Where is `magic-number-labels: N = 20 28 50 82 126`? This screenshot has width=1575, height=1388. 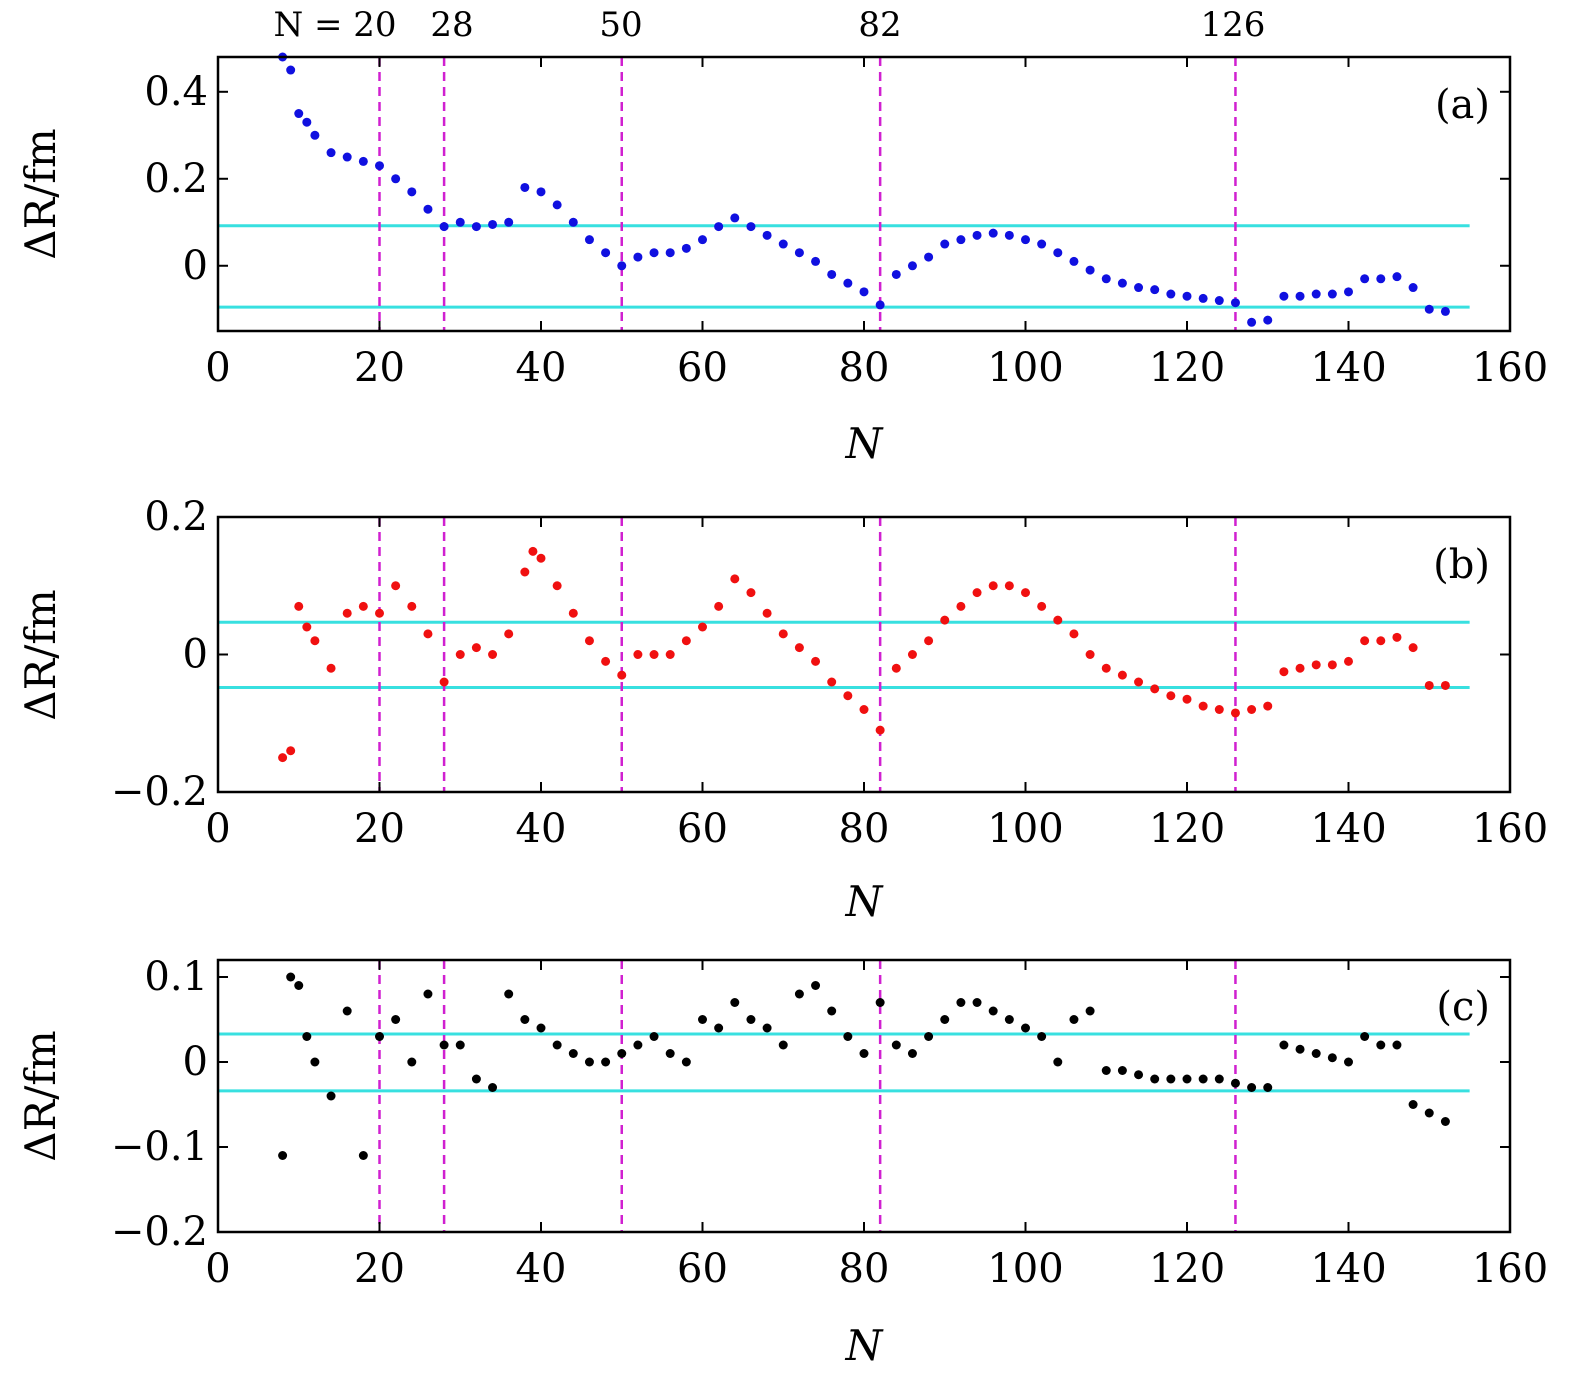 magic-number-labels: N = 20 28 50 82 126 is located at coordinates (769, 25).